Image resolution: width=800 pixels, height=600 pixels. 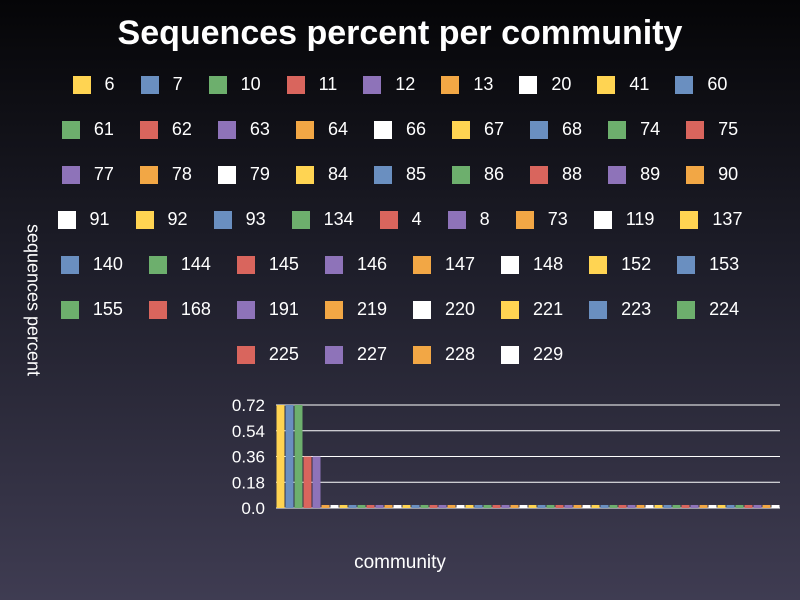 What do you see at coordinates (708, 309) in the screenshot?
I see `legend-item: 224` at bounding box center [708, 309].